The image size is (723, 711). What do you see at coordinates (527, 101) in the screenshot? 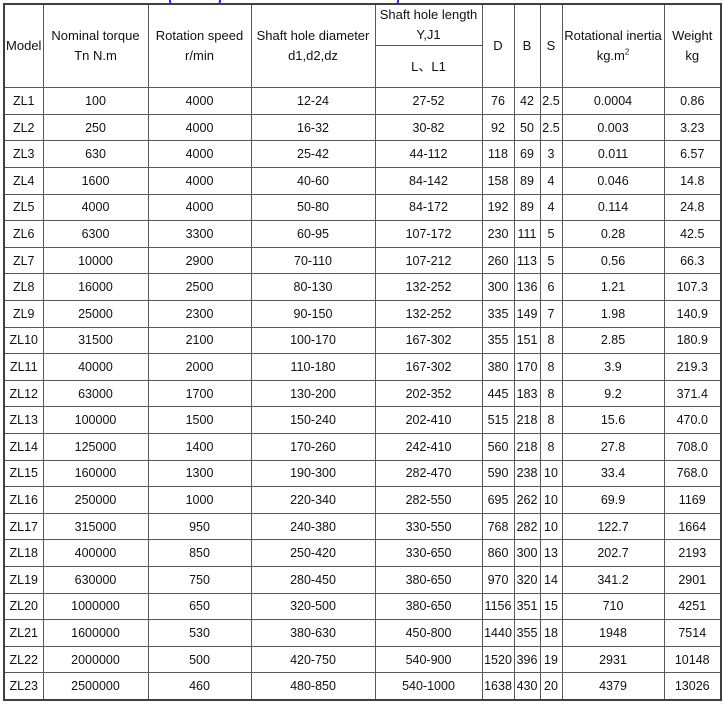
I see `cell-b: 42` at bounding box center [527, 101].